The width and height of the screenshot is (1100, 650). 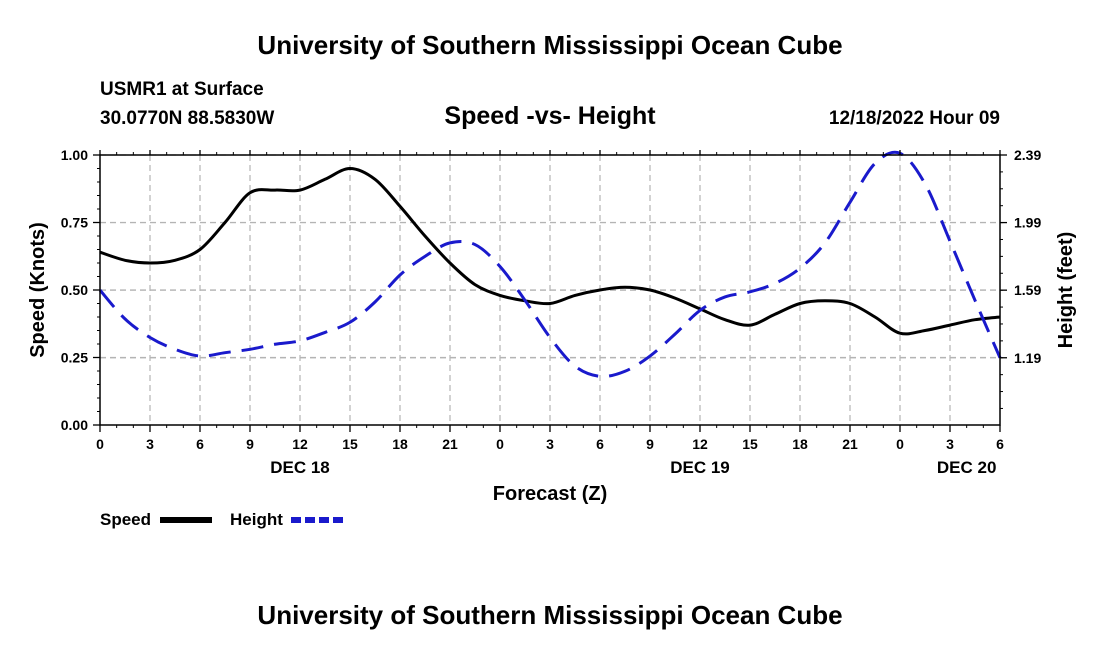 What do you see at coordinates (256, 519) in the screenshot?
I see `legend-height-label: Height` at bounding box center [256, 519].